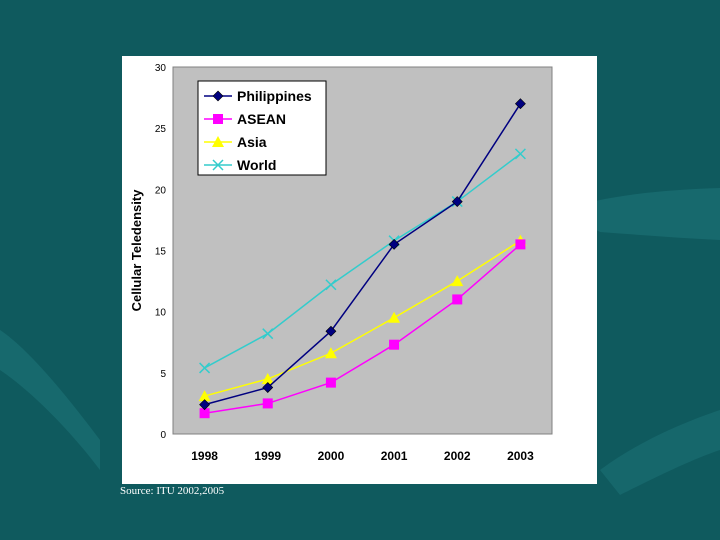  What do you see at coordinates (261, 119) in the screenshot?
I see `legend-label-asean: ASEAN` at bounding box center [261, 119].